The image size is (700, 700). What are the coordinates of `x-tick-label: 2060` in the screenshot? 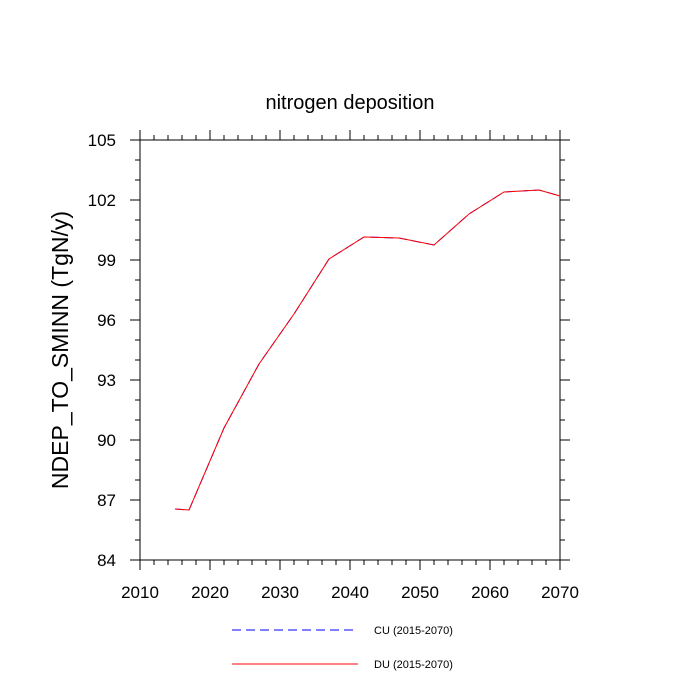 It's located at (490, 592).